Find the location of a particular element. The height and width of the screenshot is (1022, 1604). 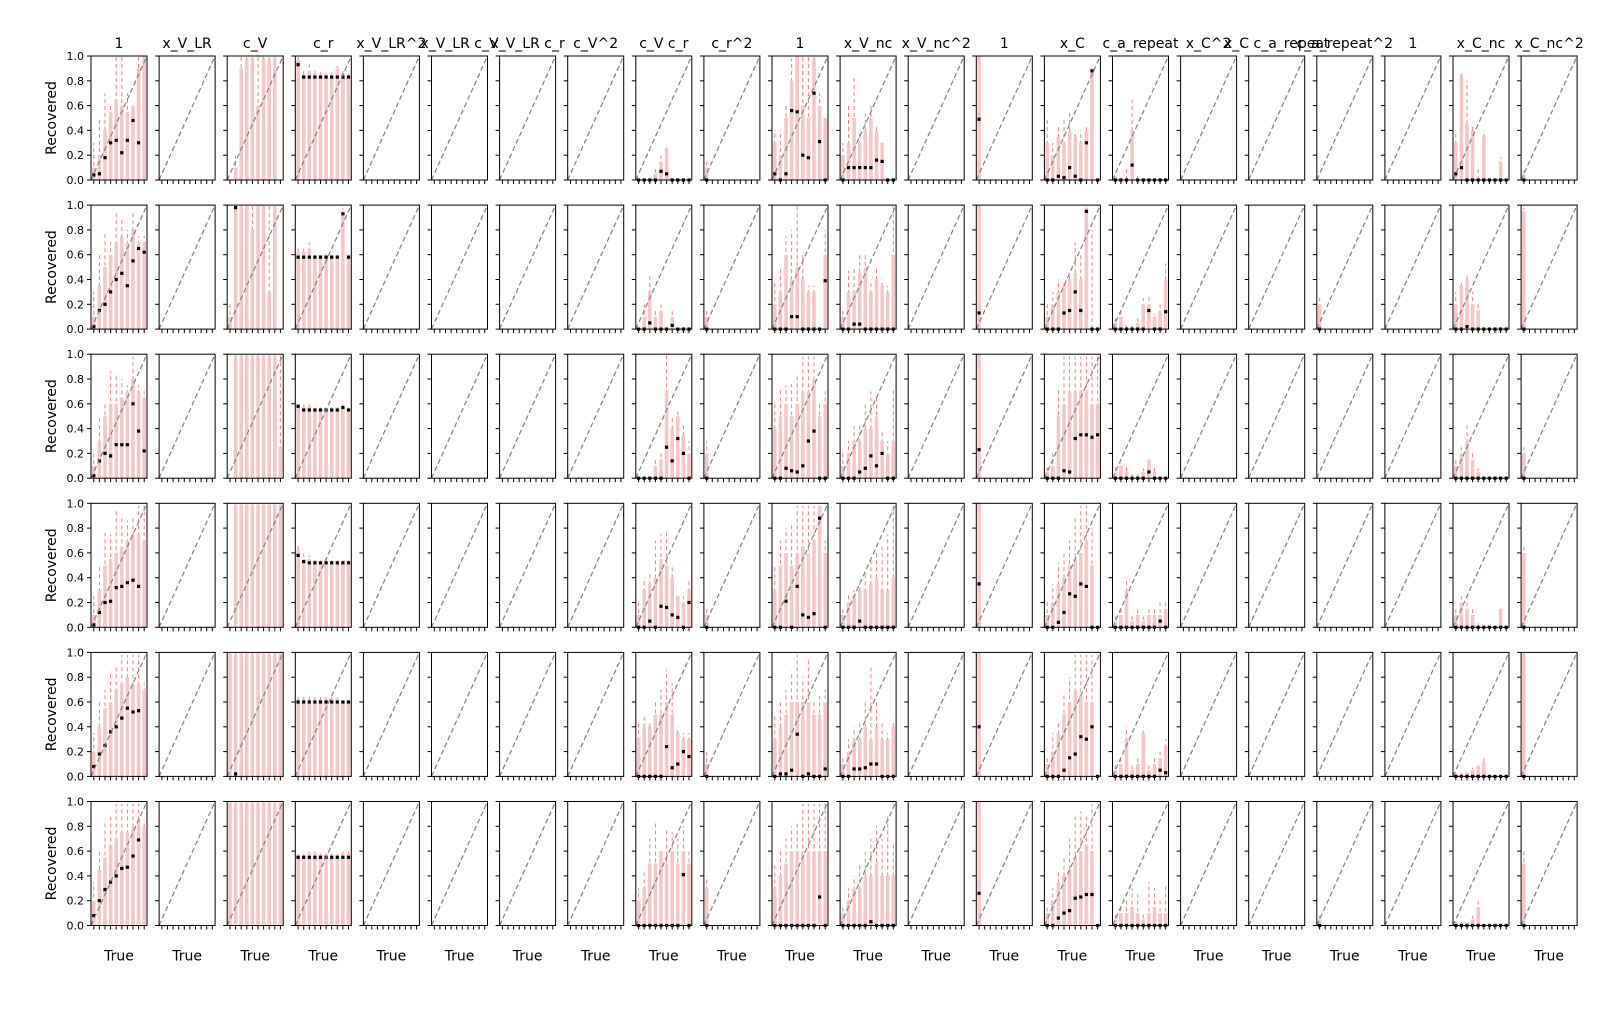

column-title: x_C_nc^2 is located at coordinates (1548, 44).